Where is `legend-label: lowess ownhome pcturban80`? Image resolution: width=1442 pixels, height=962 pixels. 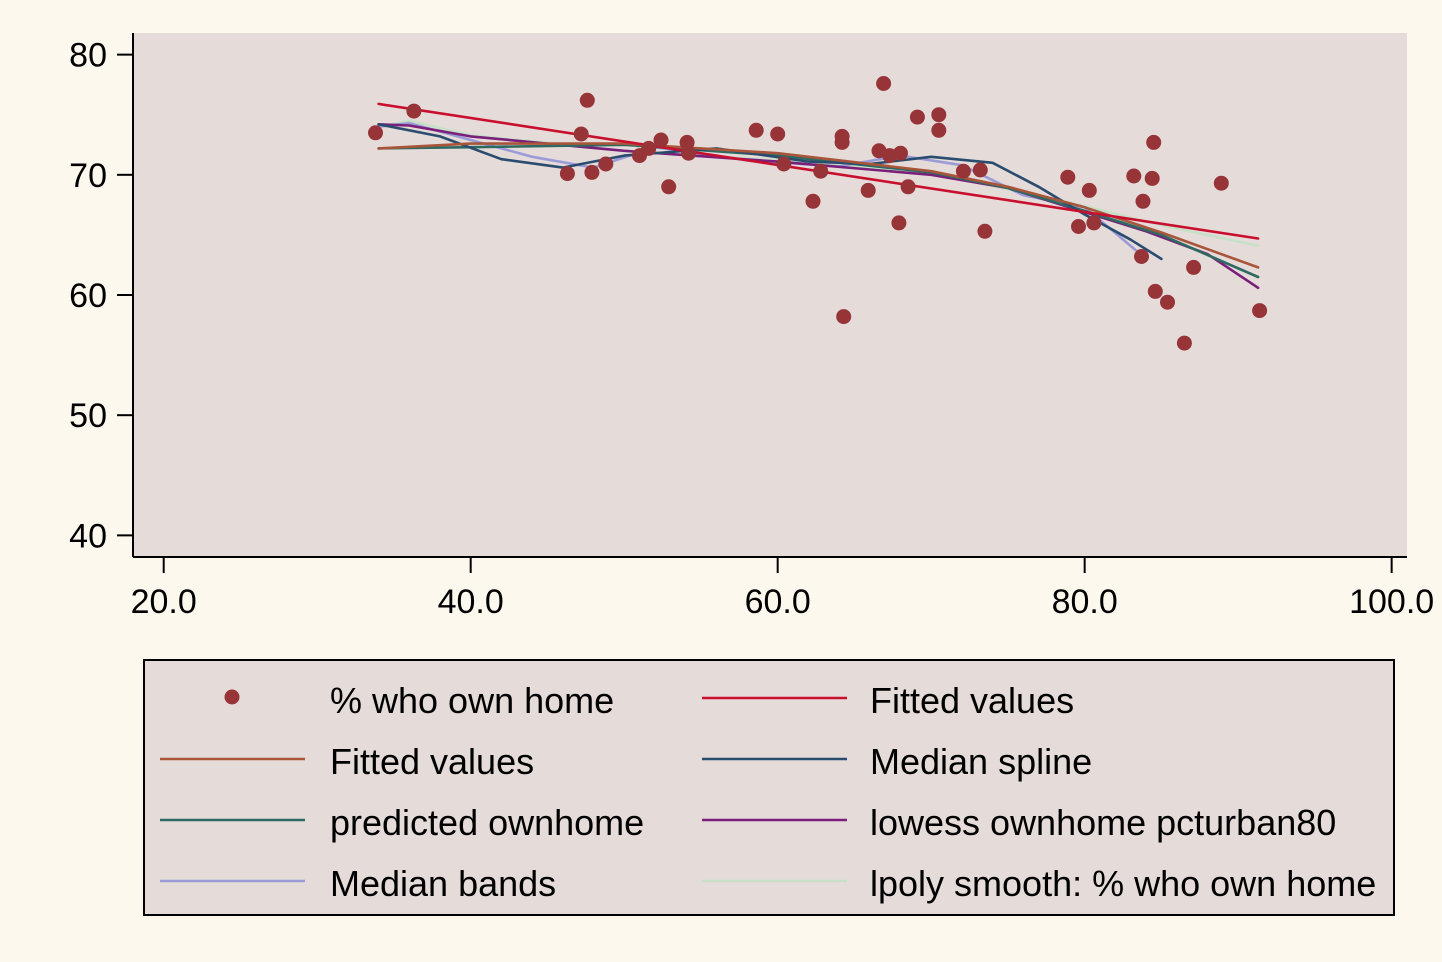 legend-label: lowess ownhome pcturban80 is located at coordinates (1103, 822).